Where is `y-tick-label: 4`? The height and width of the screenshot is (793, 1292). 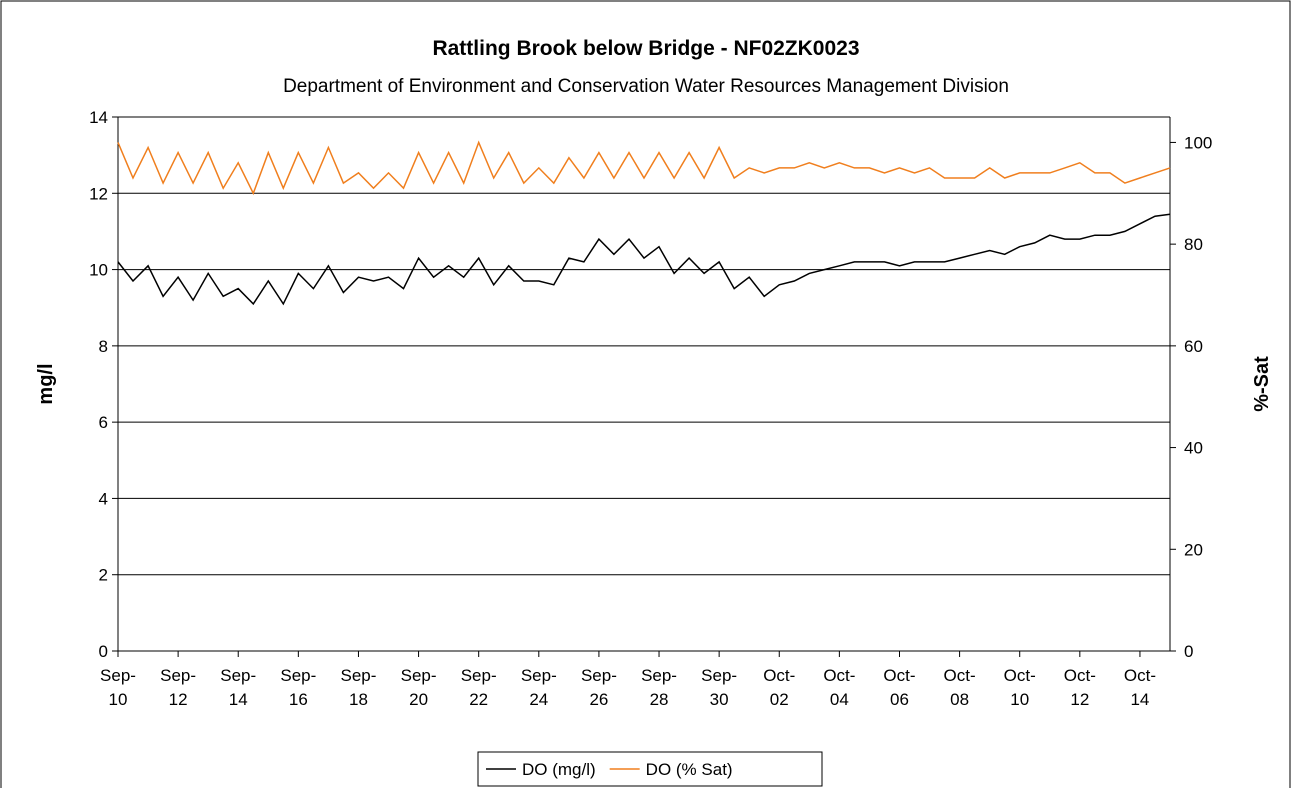 y-tick-label: 4 is located at coordinates (103, 498).